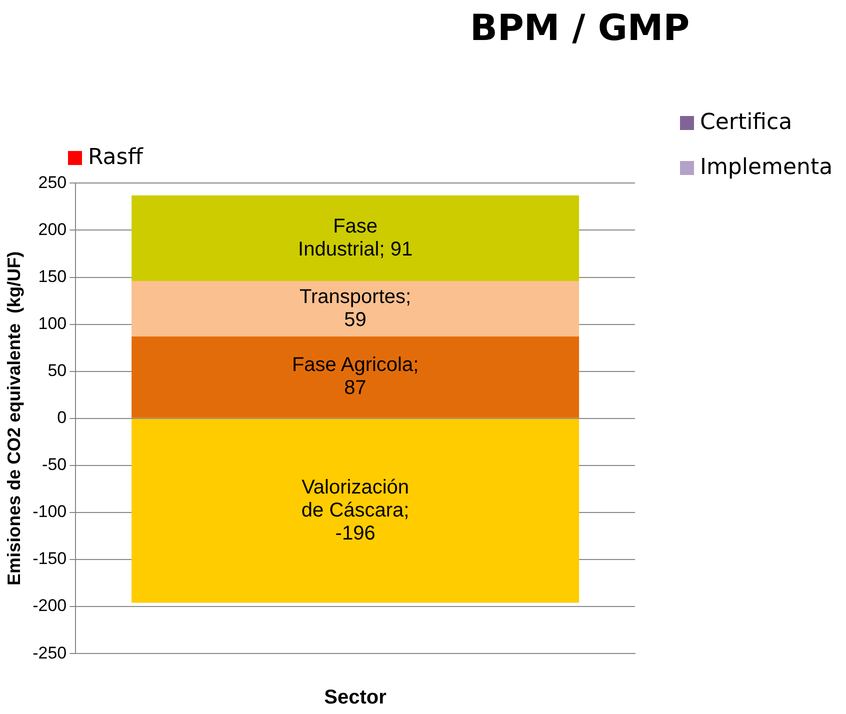 The image size is (846, 714). Describe the element at coordinates (52, 229) in the screenshot. I see `y-tick-label: 200` at that location.